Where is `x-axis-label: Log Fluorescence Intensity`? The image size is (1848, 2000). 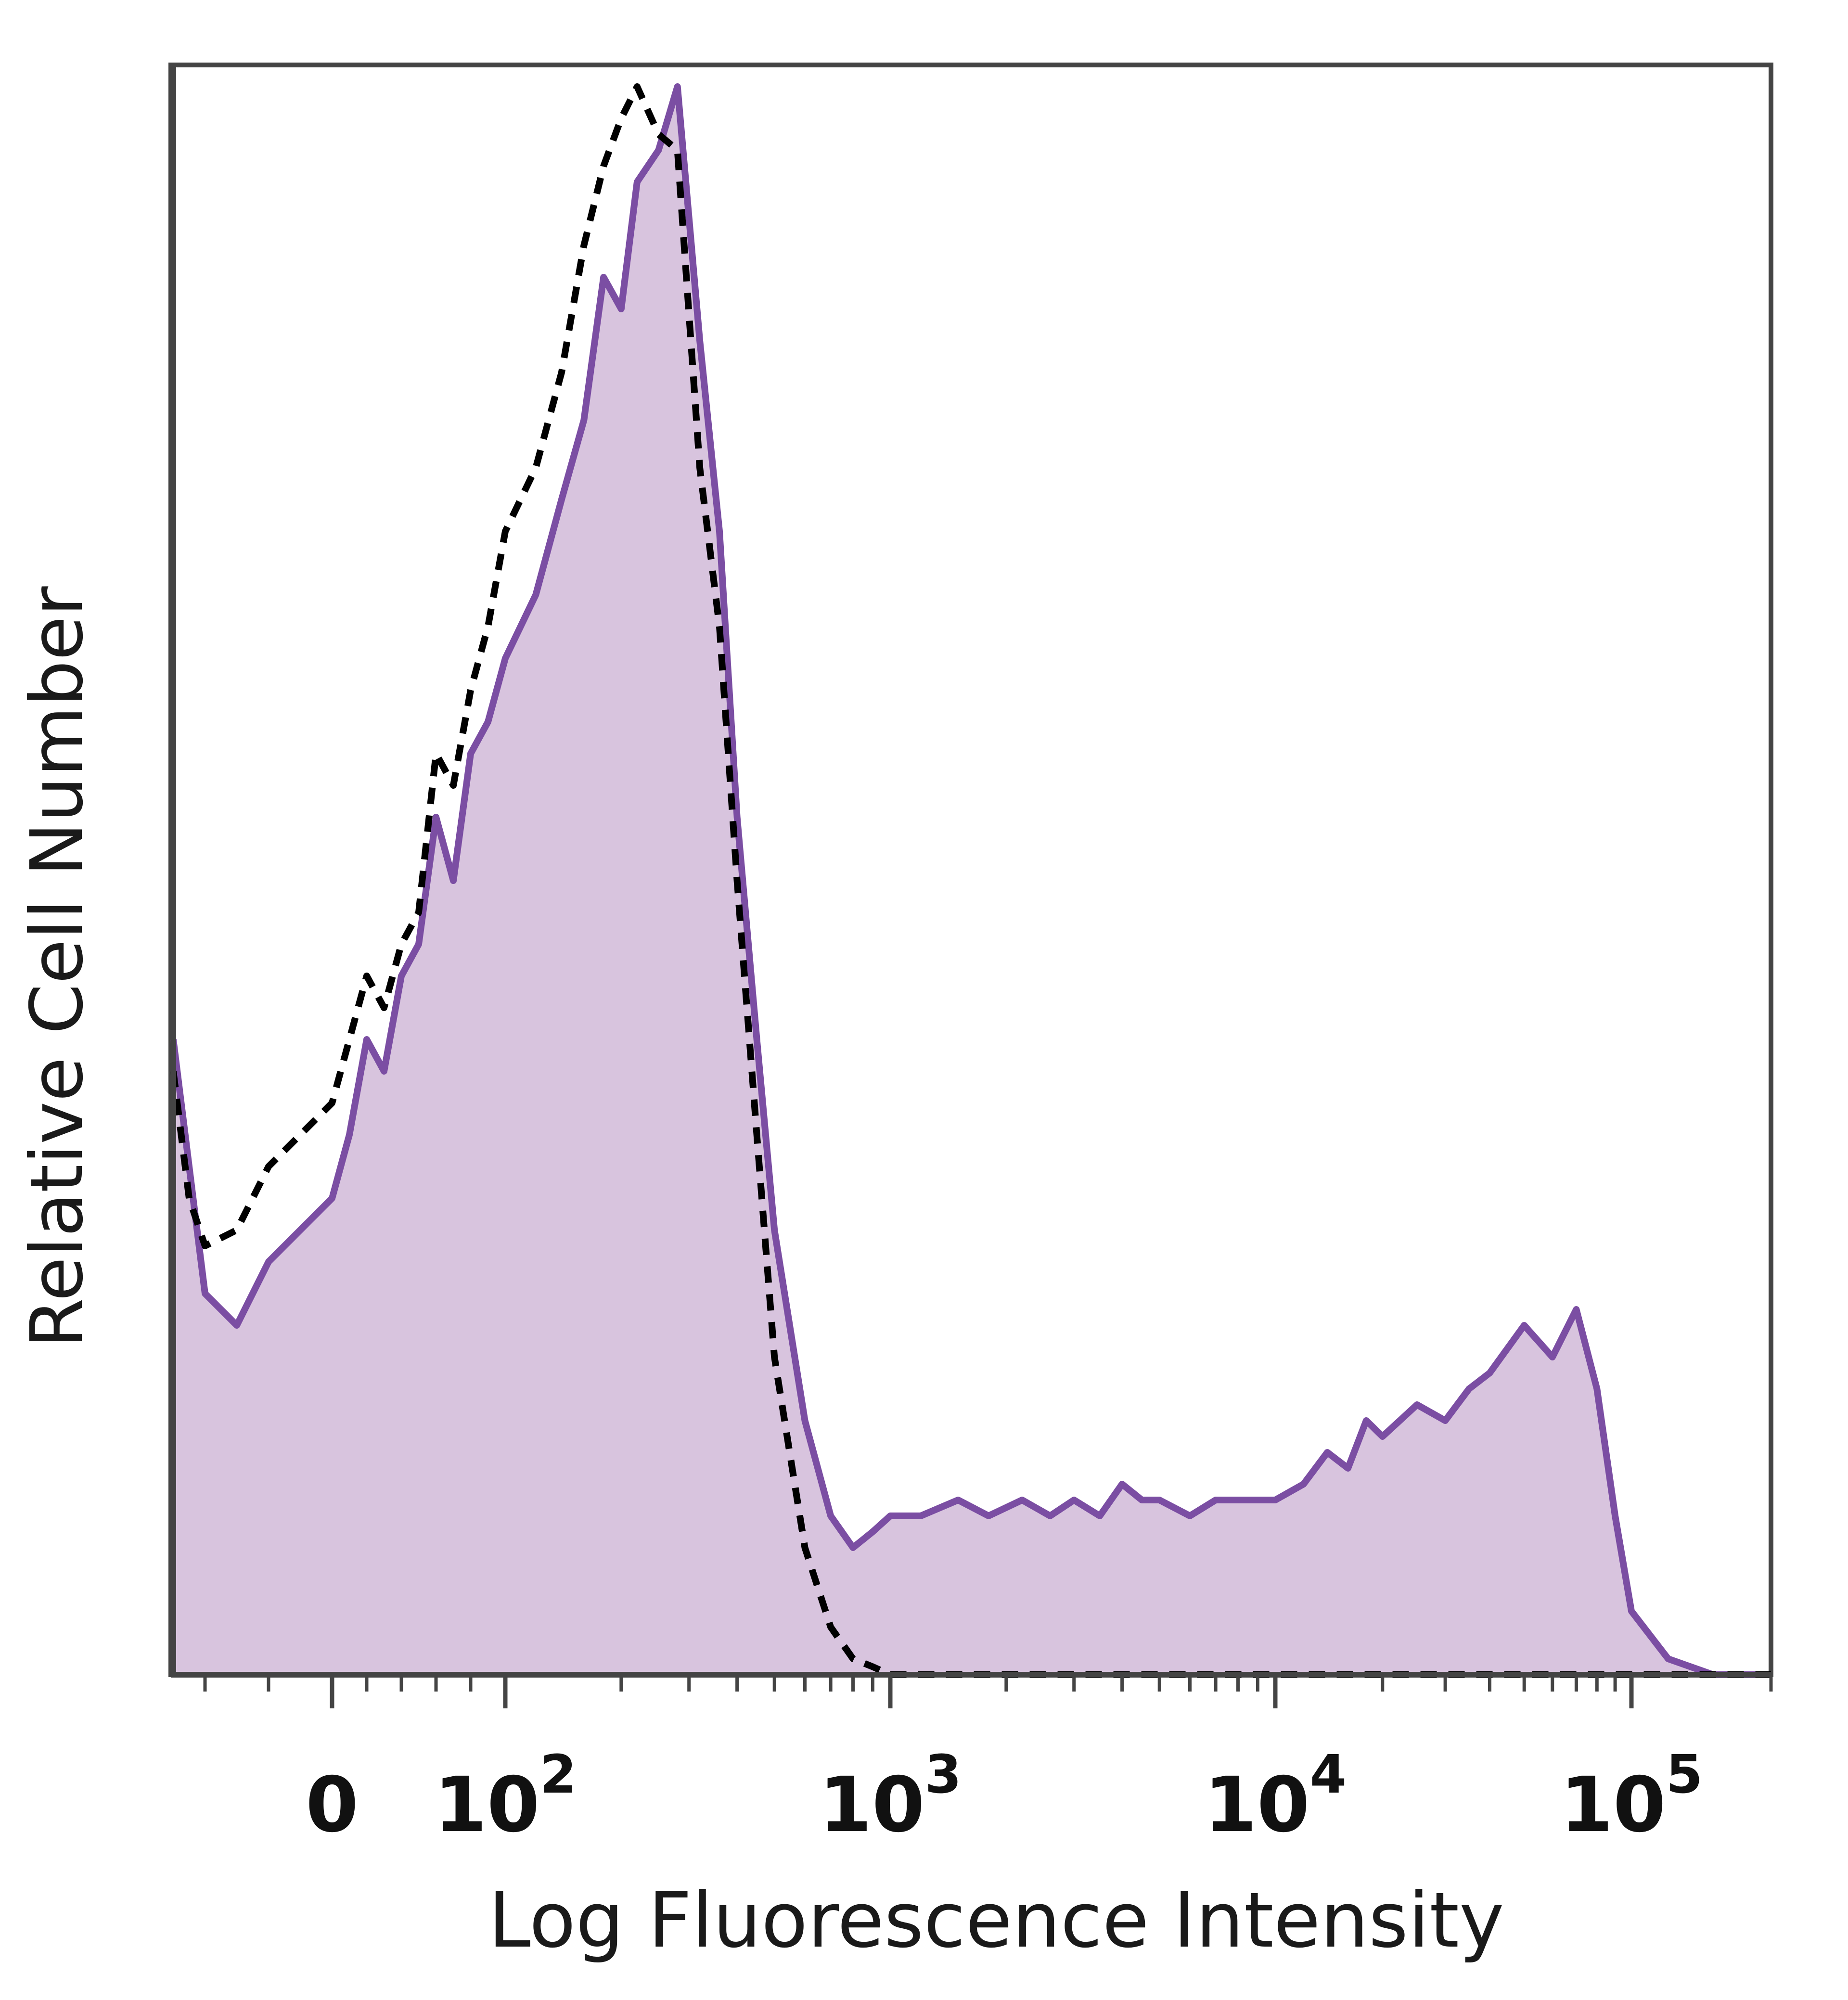
x-axis-label: Log Fluorescence Intensity is located at coordinates (996, 1920).